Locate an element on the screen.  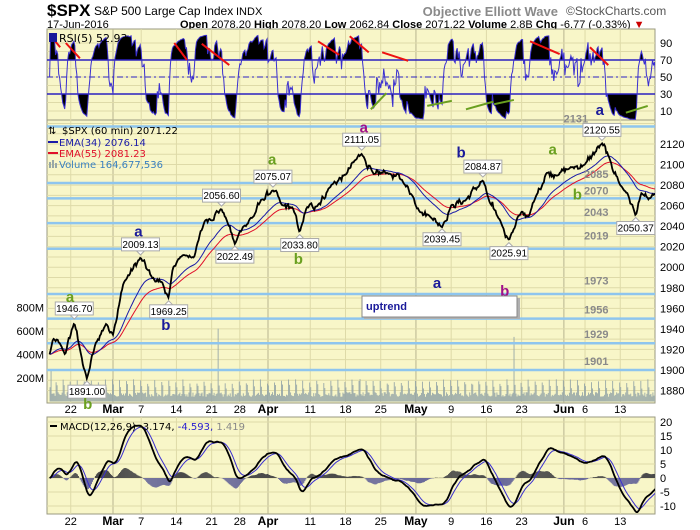
price-label-box is located at coordinates (483, 166).